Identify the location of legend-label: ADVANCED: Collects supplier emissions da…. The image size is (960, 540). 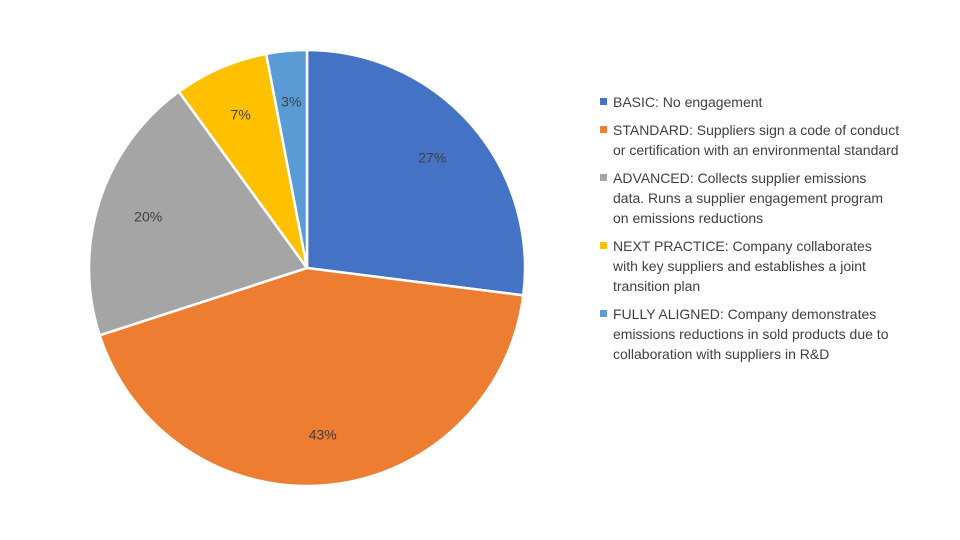
(748, 198).